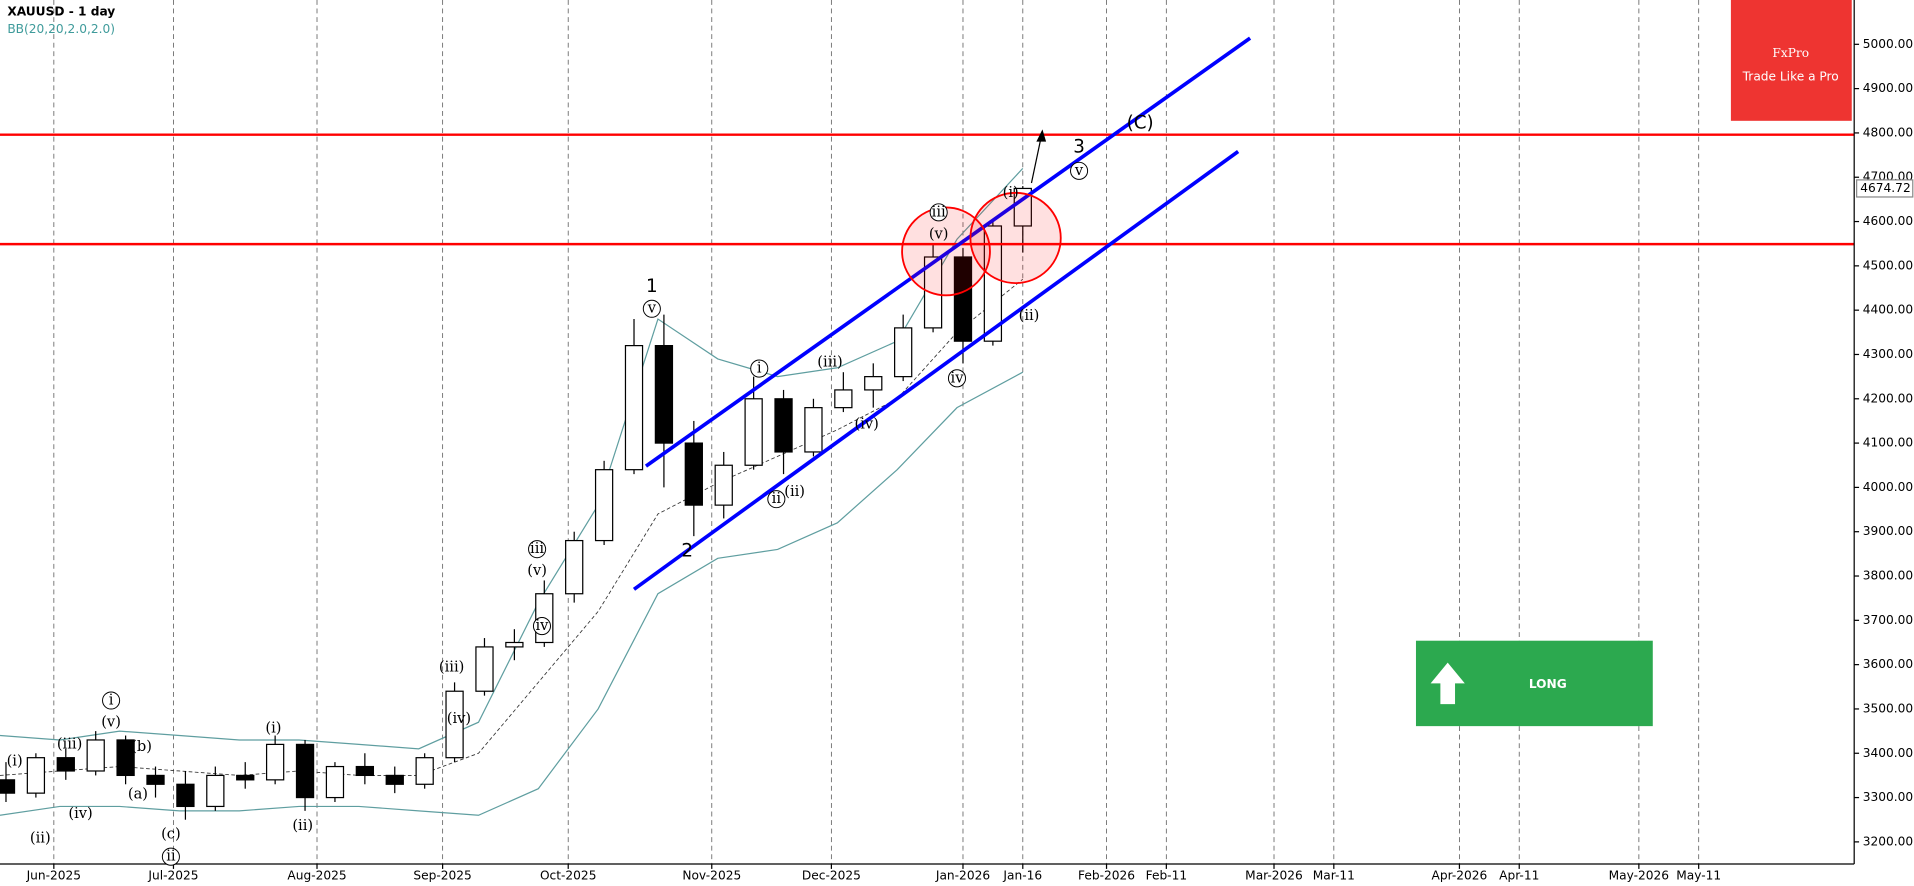 The height and width of the screenshot is (886, 1914). Describe the element at coordinates (1036, 160) in the screenshot. I see `projection-arrow` at that location.